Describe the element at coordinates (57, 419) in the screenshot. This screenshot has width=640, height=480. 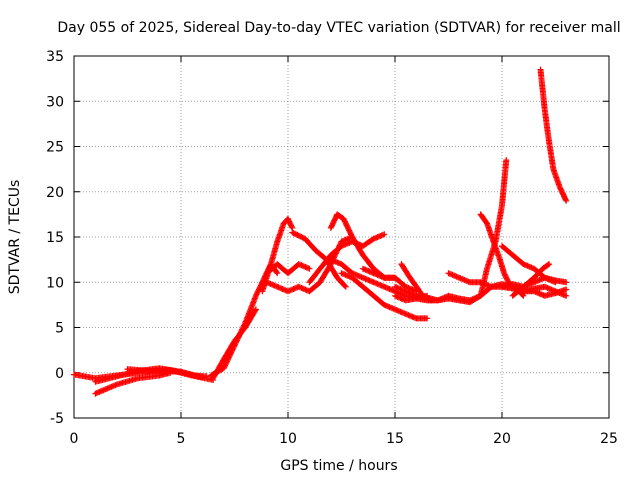
I see `y-tick-label: -5` at that location.